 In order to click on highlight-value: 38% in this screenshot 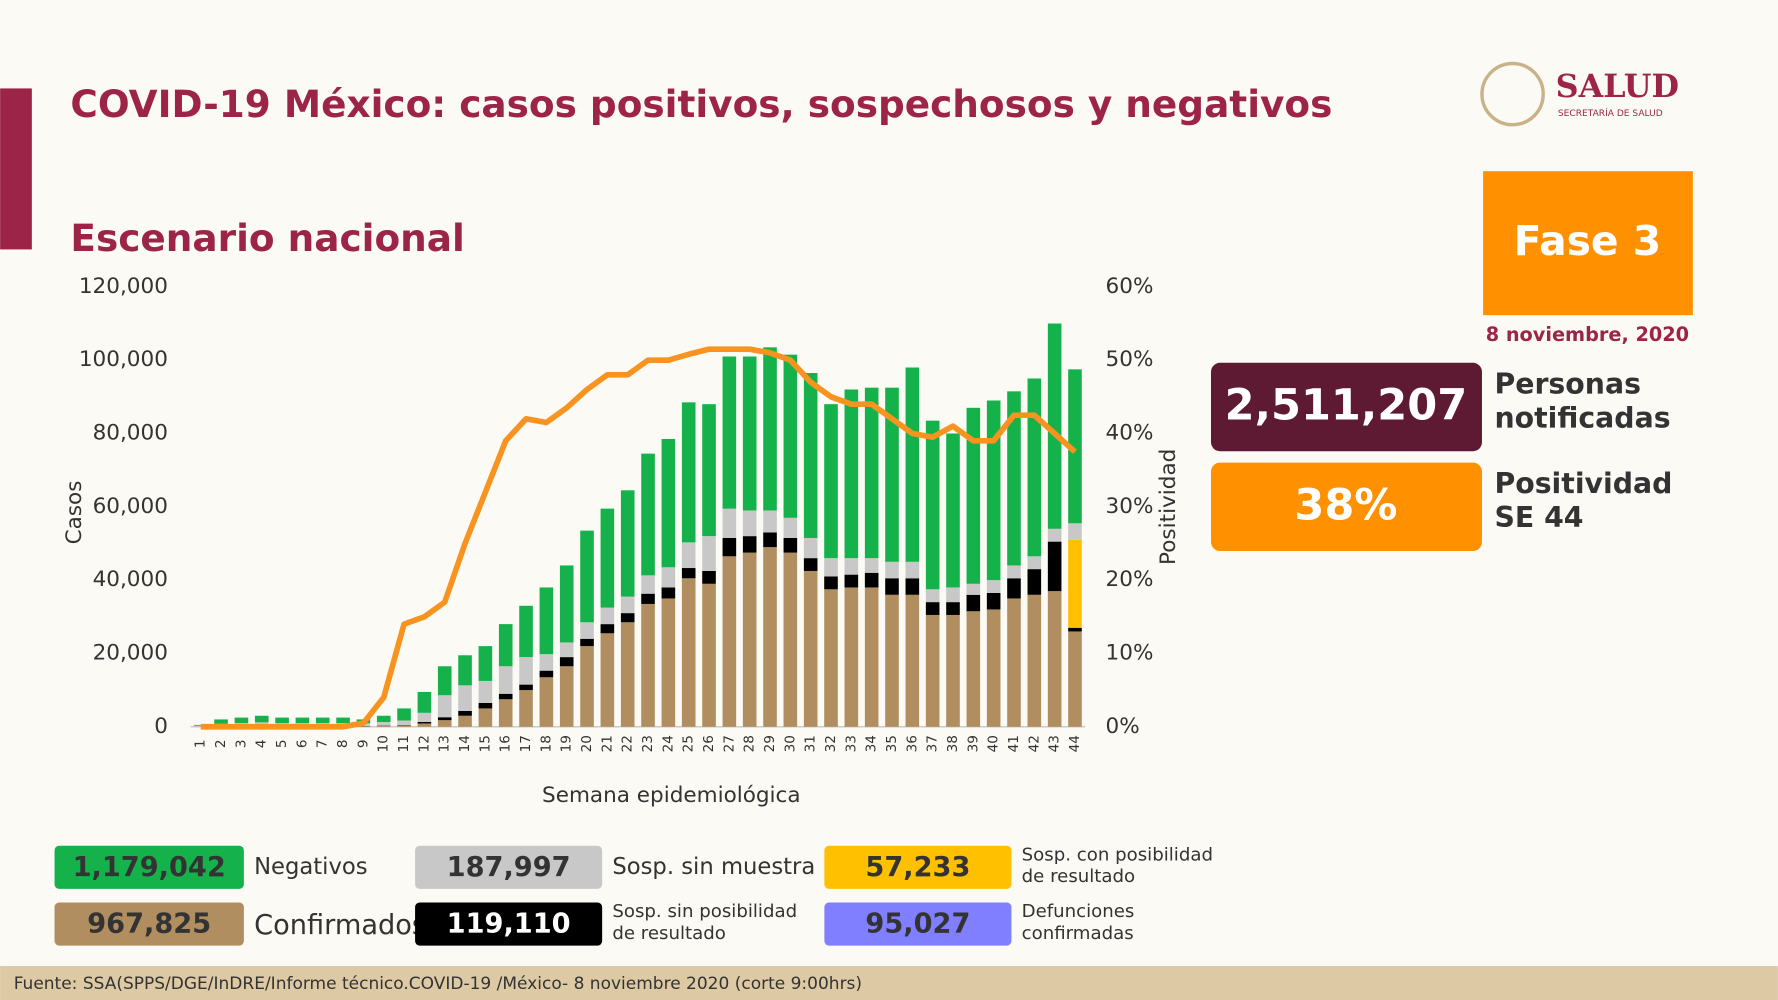, I will do `click(1345, 505)`.